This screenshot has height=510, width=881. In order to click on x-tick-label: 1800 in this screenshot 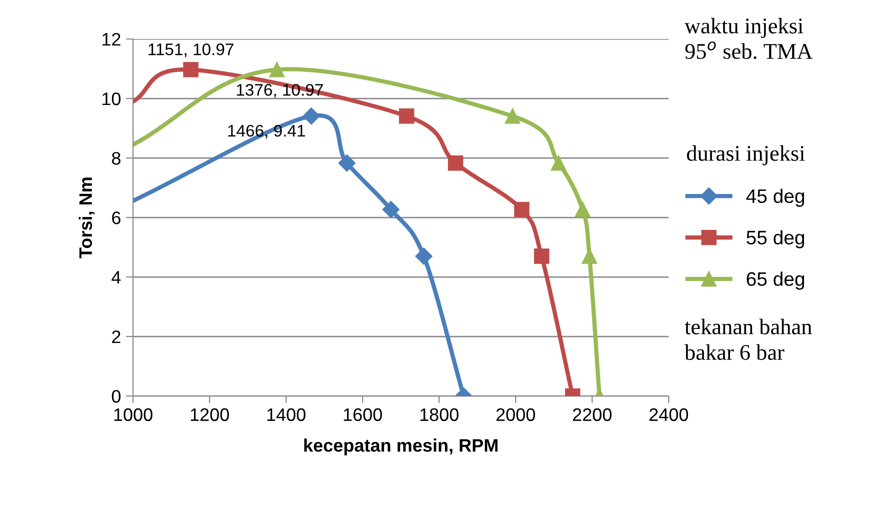, I will do `click(439, 415)`.